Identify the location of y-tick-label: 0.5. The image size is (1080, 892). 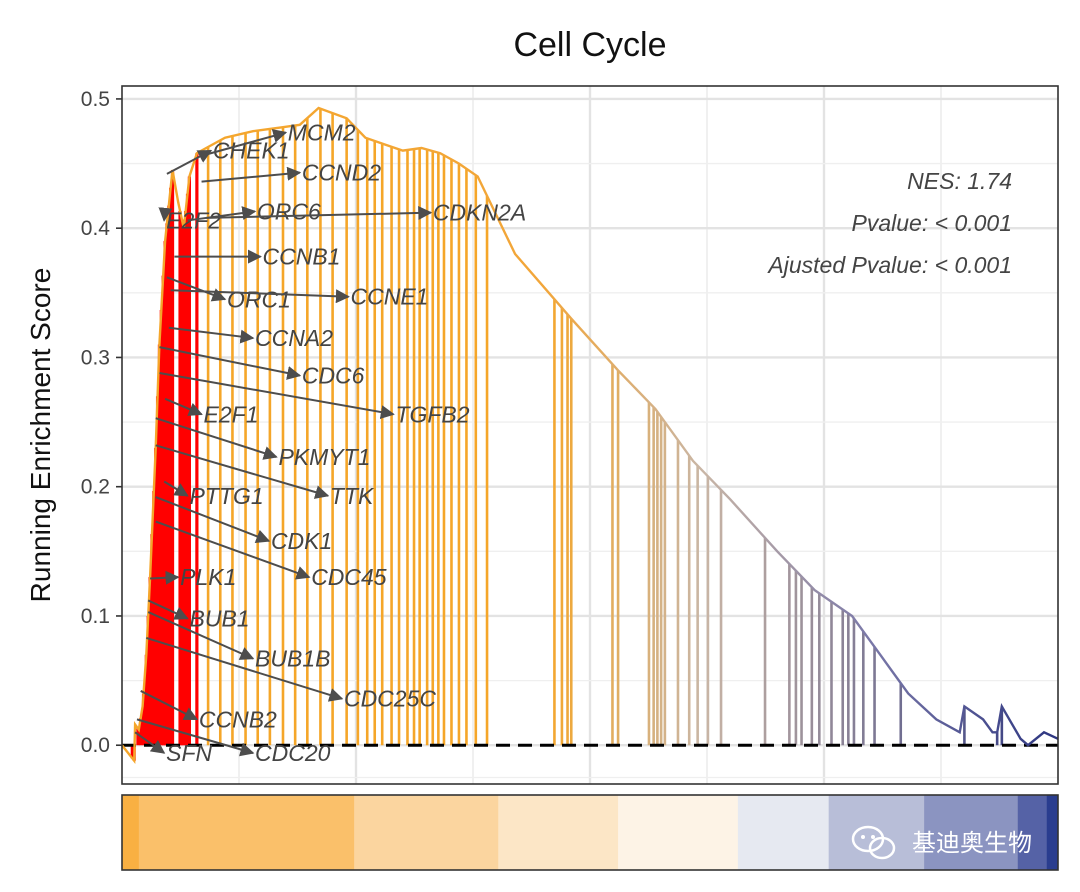
(95, 99).